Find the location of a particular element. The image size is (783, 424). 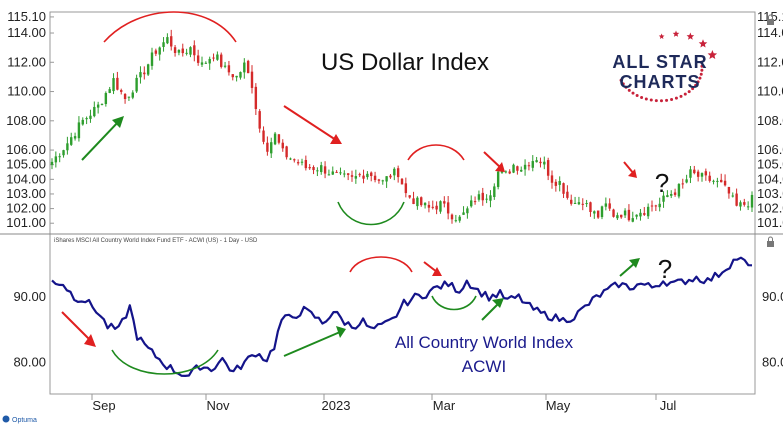

y-tick-left: 104.00 is located at coordinates (26, 178).